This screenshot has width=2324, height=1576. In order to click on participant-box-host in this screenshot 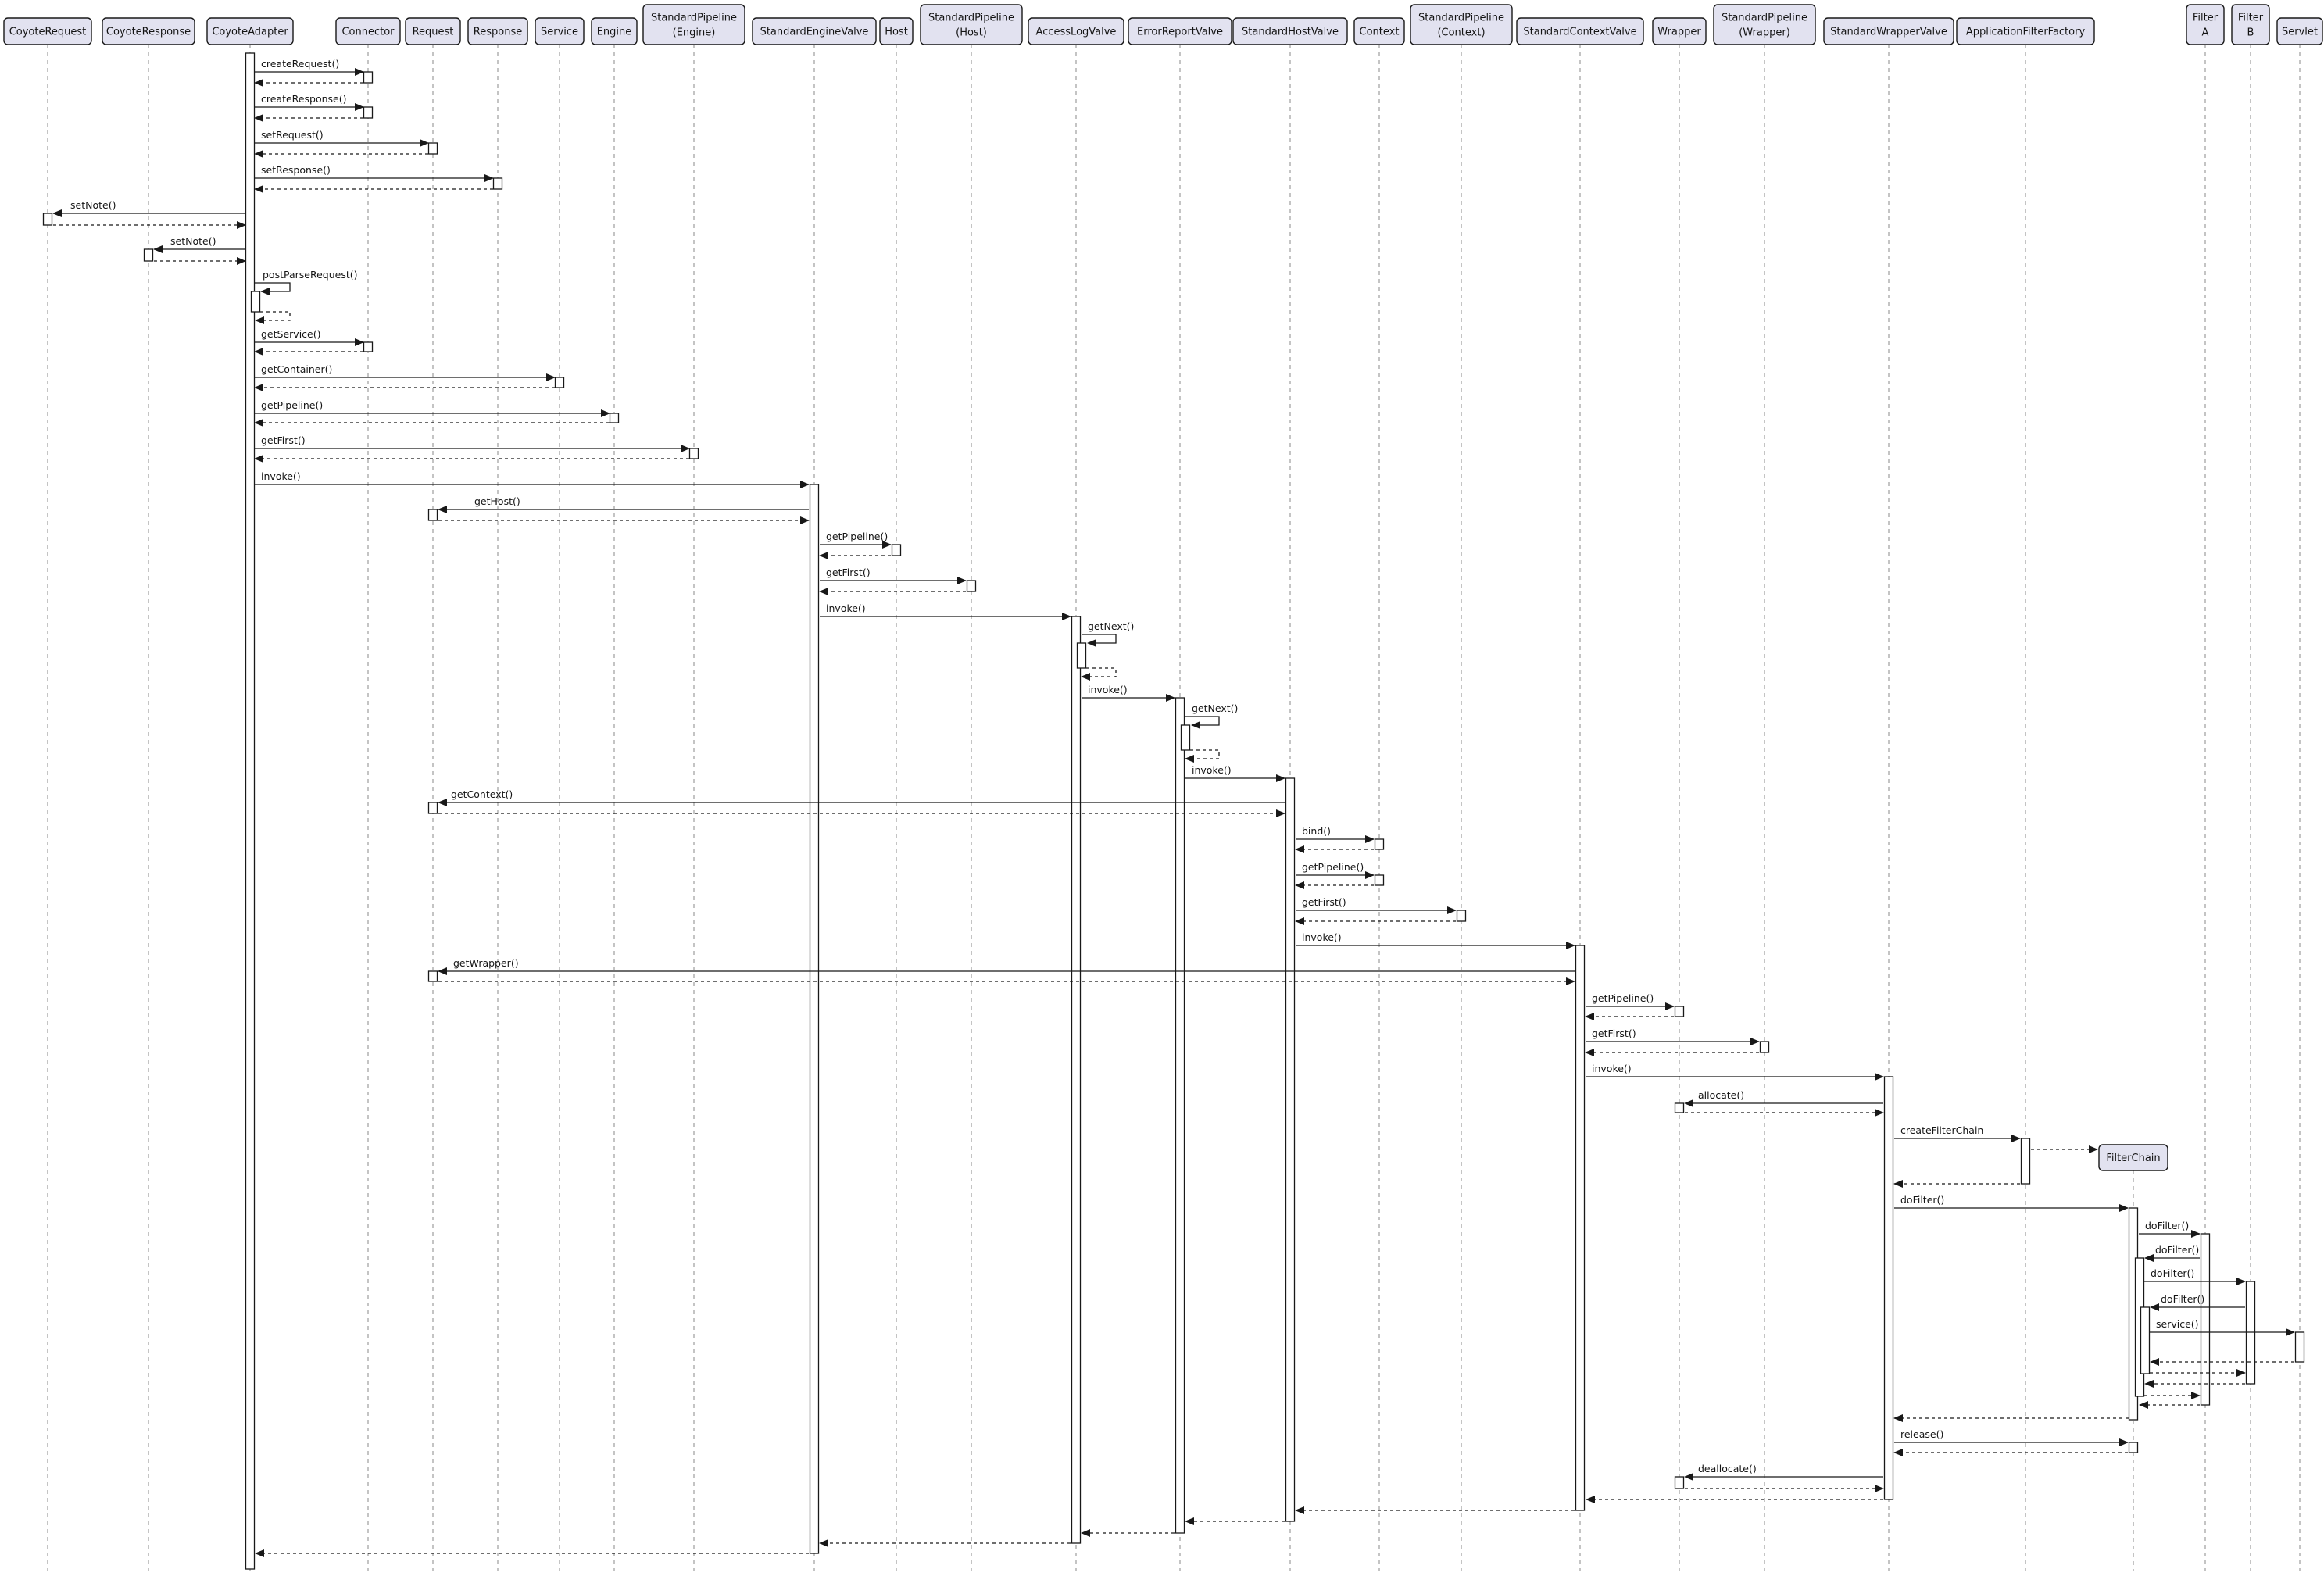, I will do `click(896, 31)`.